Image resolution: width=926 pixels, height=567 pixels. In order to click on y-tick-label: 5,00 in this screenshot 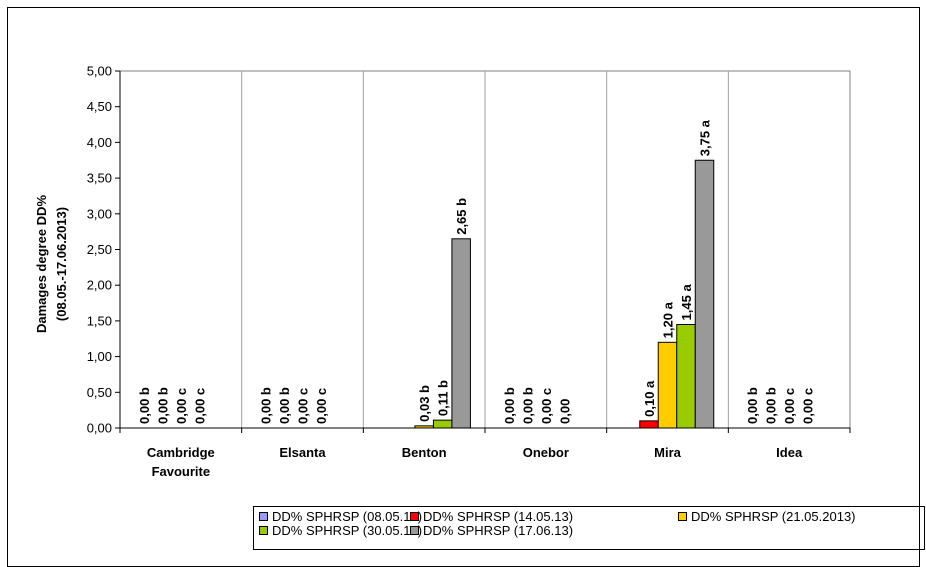, I will do `click(99, 71)`.